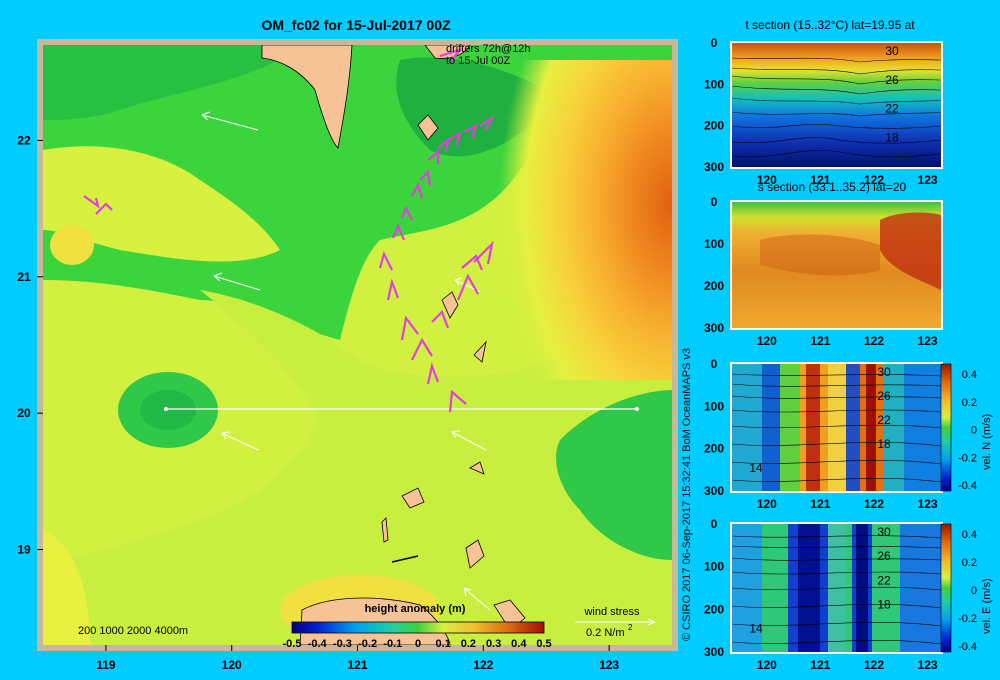  I want to click on map-y-tick-label: 19, so click(24, 550).